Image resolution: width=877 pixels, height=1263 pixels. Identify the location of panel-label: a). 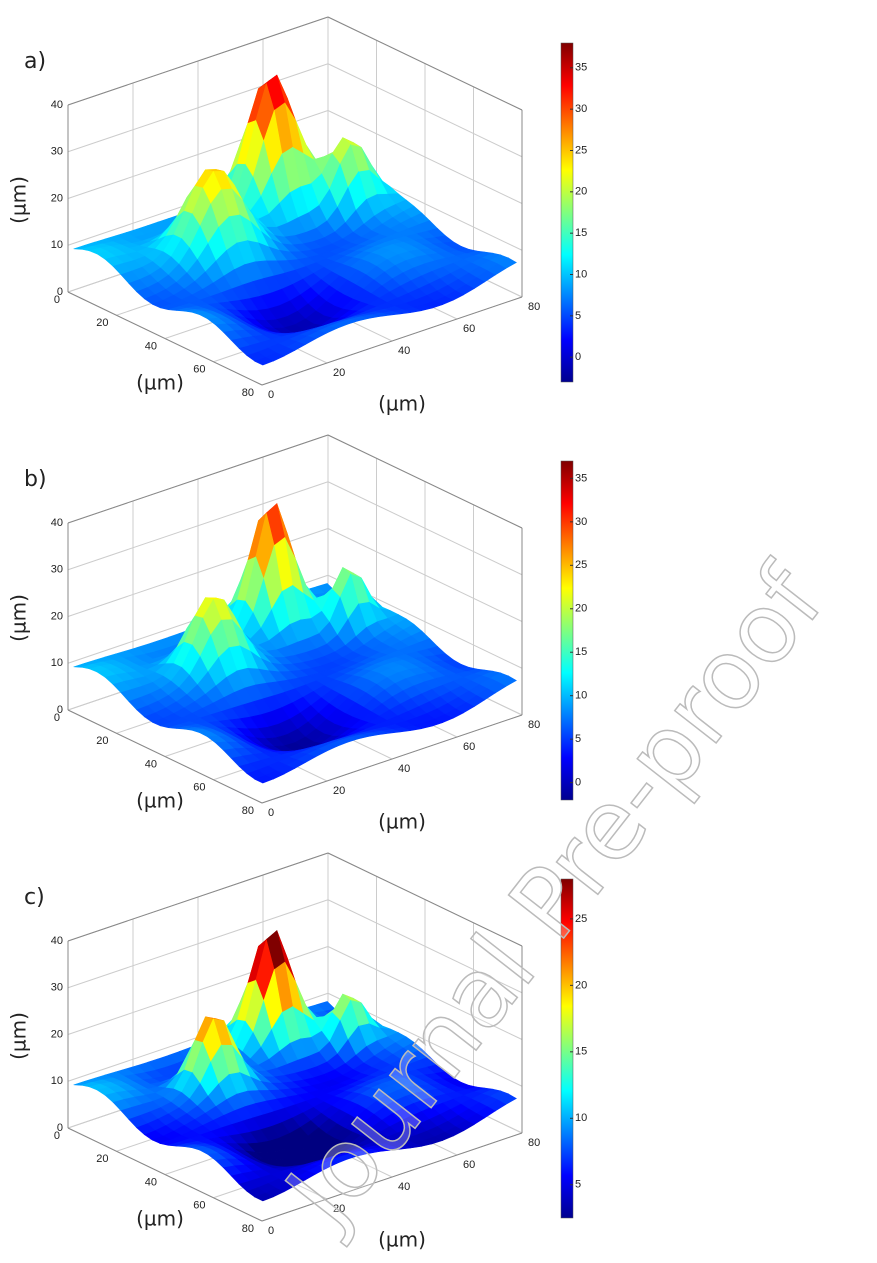
(35, 61).